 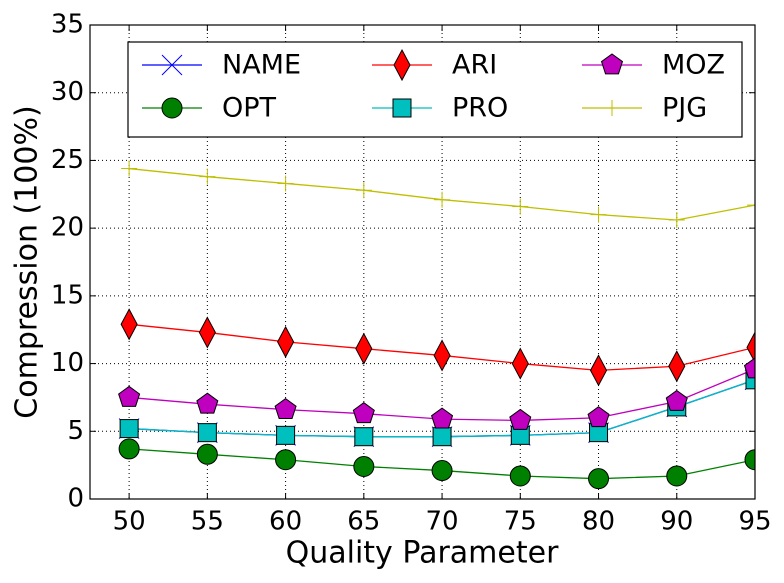 I want to click on legend-label: PRO, so click(x=480, y=108).